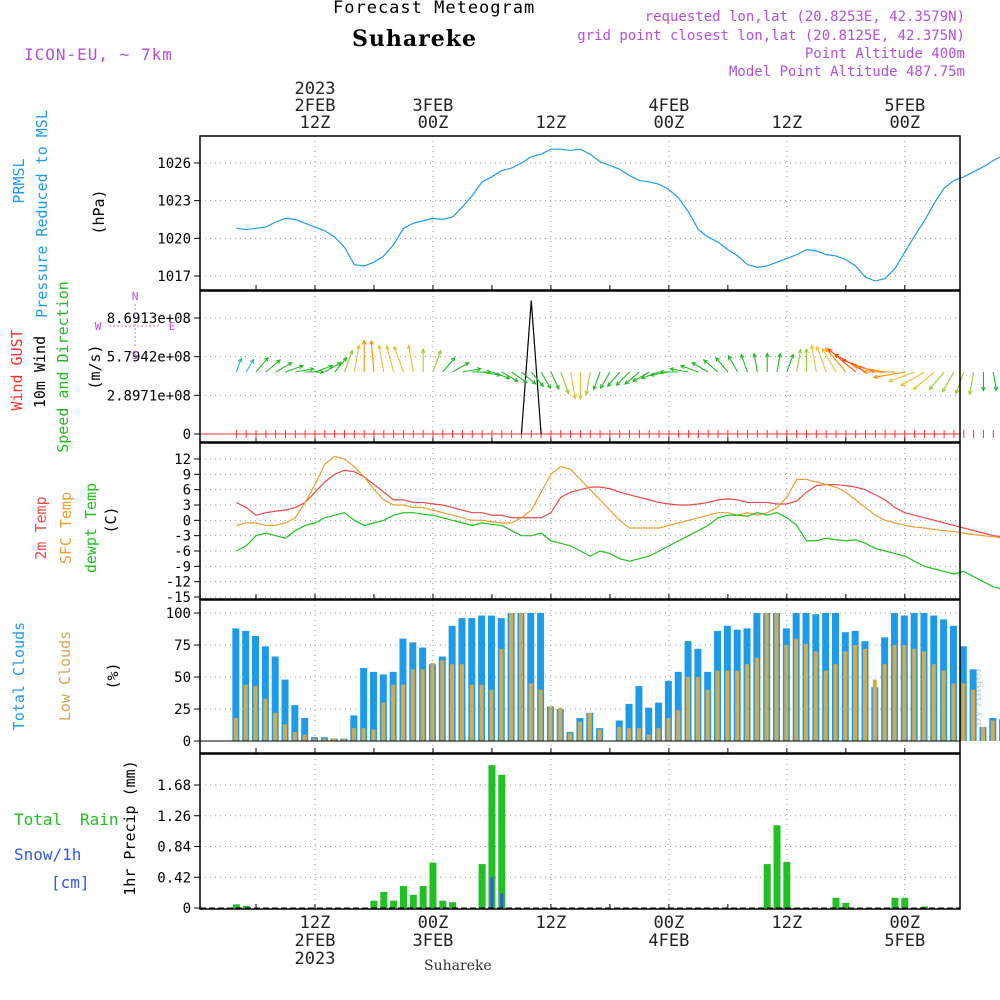 The image size is (1000, 1000). What do you see at coordinates (99, 211) in the screenshot?
I see `pressure-ylabel-unit: (hPa)` at bounding box center [99, 211].